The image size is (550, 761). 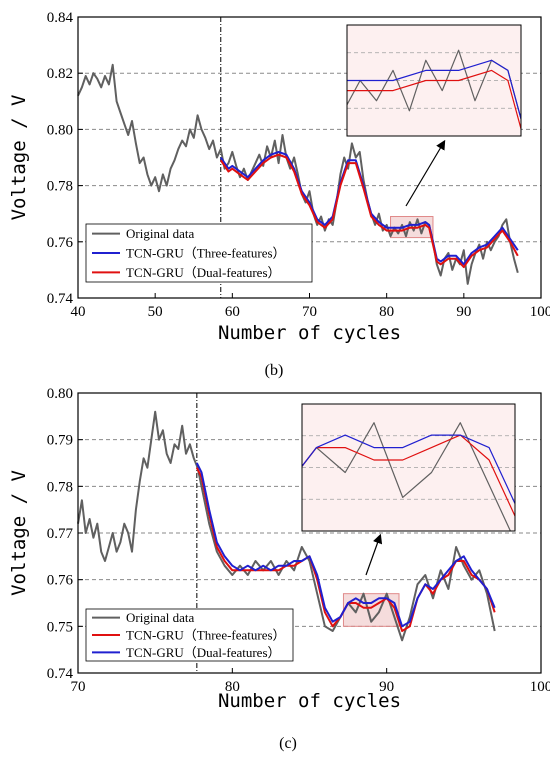 I want to click on x-tick-label: 50, so click(x=155, y=312).